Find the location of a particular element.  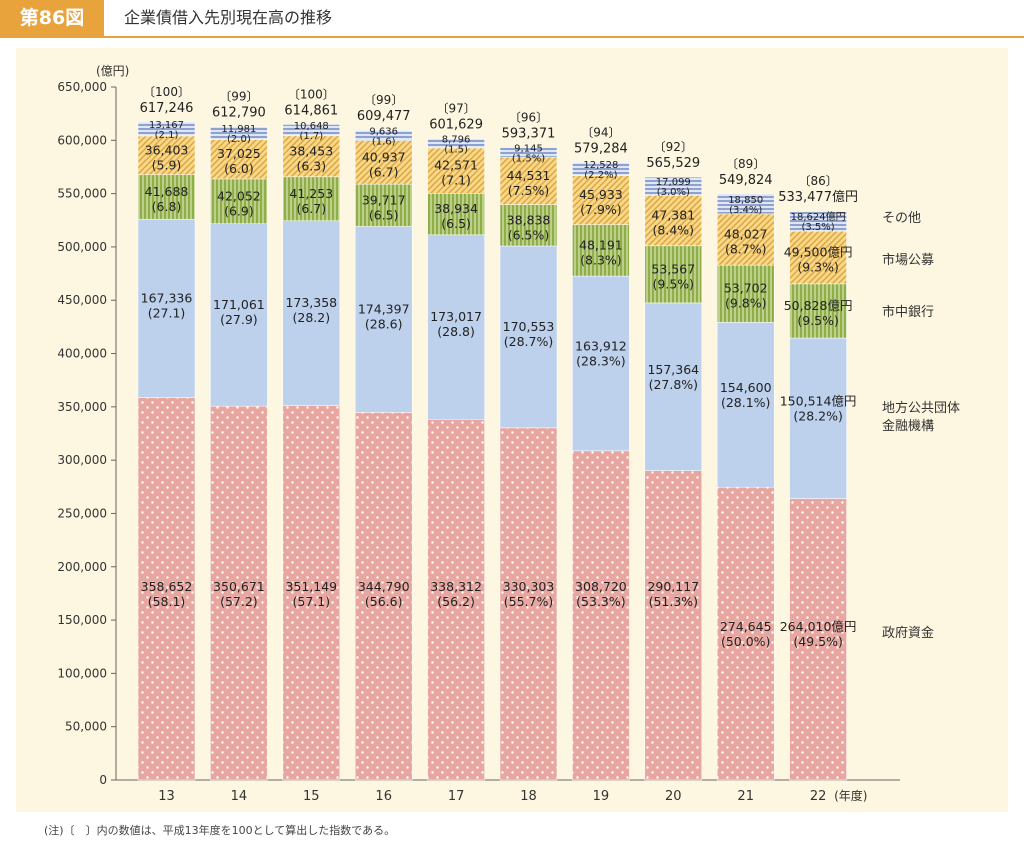

footnote: (注)〔 〕内の数値は、平成13年度を100として算出した指数である。 is located at coordinates (220, 830).